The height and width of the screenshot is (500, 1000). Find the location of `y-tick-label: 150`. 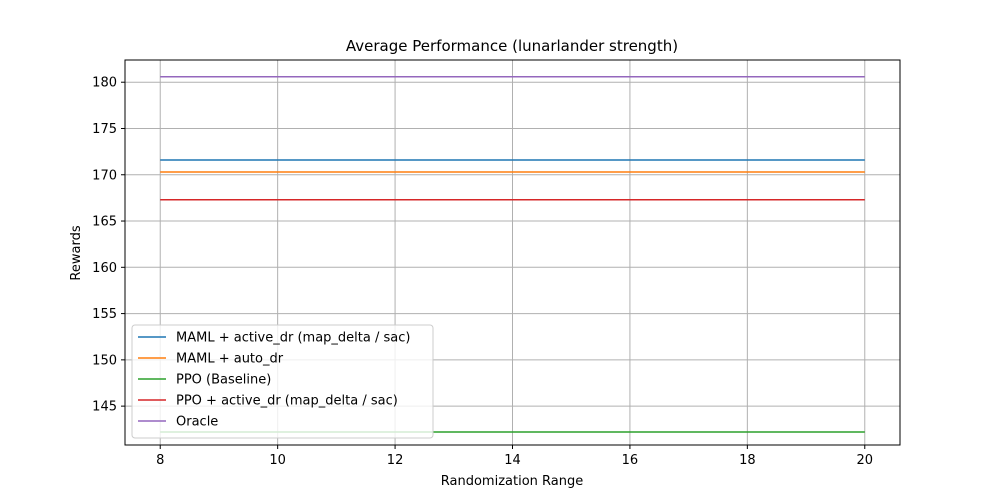

y-tick-label: 150 is located at coordinates (104, 360).